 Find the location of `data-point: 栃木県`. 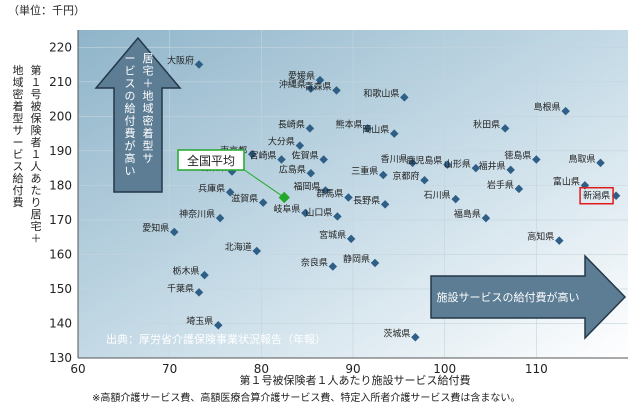

data-point: 栃木県 is located at coordinates (190, 272).